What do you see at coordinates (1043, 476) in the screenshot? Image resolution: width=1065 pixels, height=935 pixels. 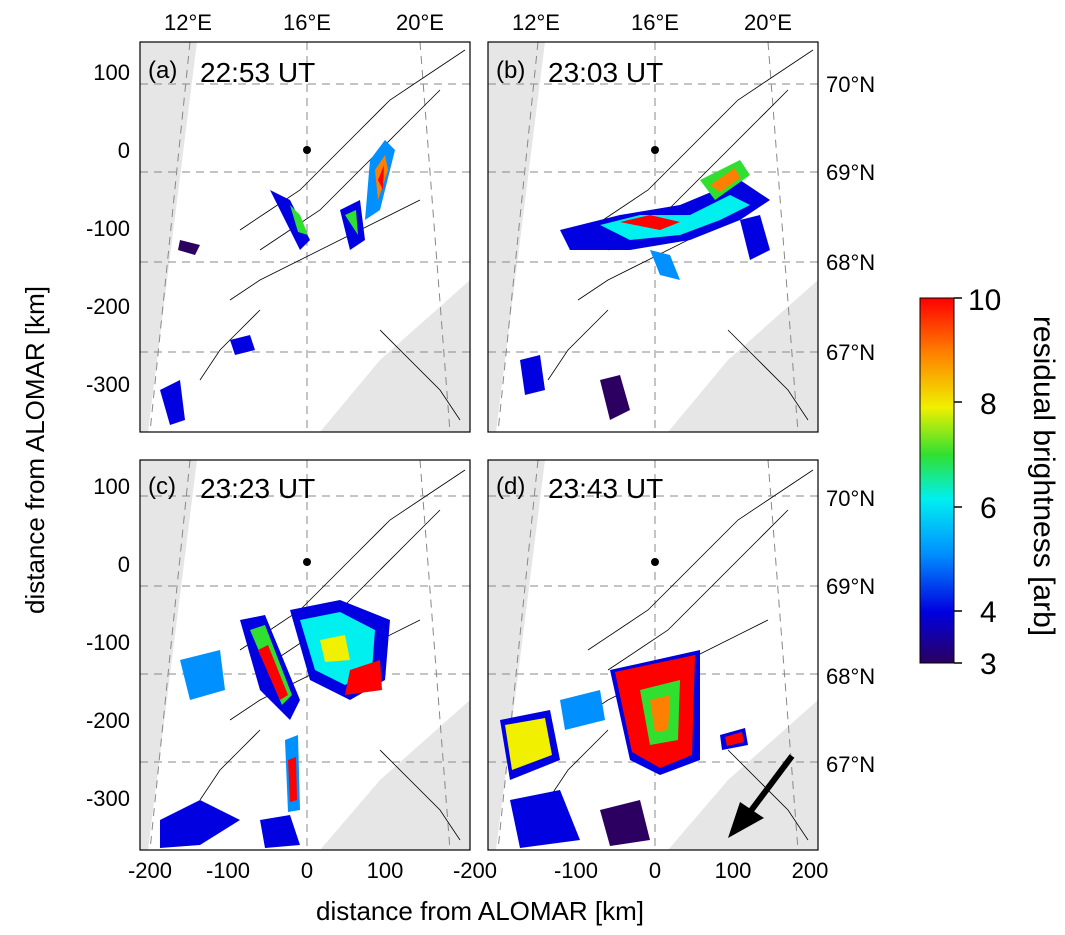 I see `colorbar-label: residual brightness [arb]` at bounding box center [1043, 476].